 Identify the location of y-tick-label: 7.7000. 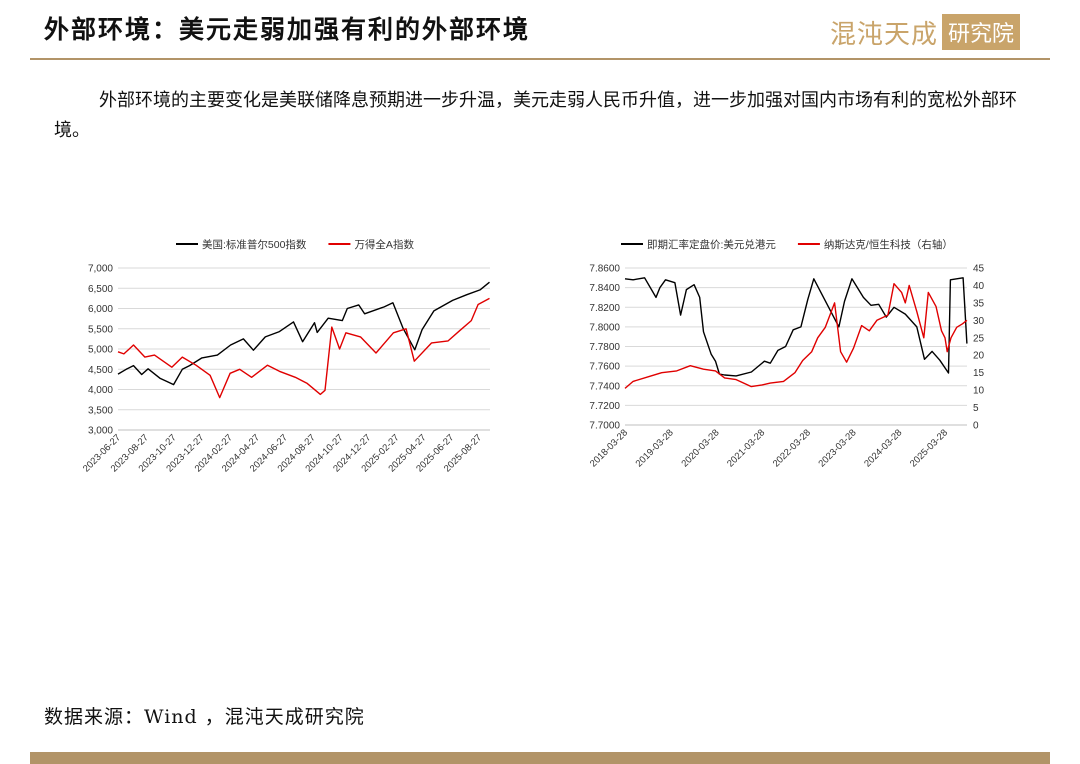
(604, 426).